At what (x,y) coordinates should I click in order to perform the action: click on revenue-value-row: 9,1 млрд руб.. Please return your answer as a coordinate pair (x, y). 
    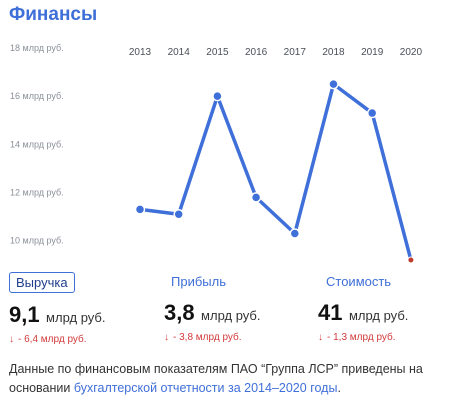
    Looking at the image, I should click on (84, 315).